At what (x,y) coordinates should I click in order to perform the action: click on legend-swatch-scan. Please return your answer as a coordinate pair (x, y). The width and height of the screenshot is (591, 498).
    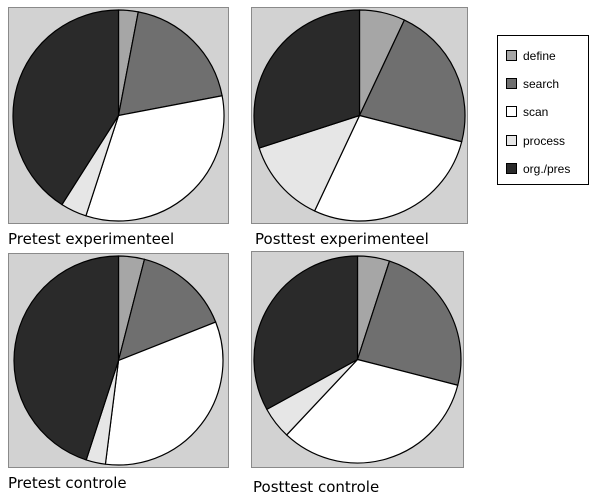
    Looking at the image, I should click on (511, 111).